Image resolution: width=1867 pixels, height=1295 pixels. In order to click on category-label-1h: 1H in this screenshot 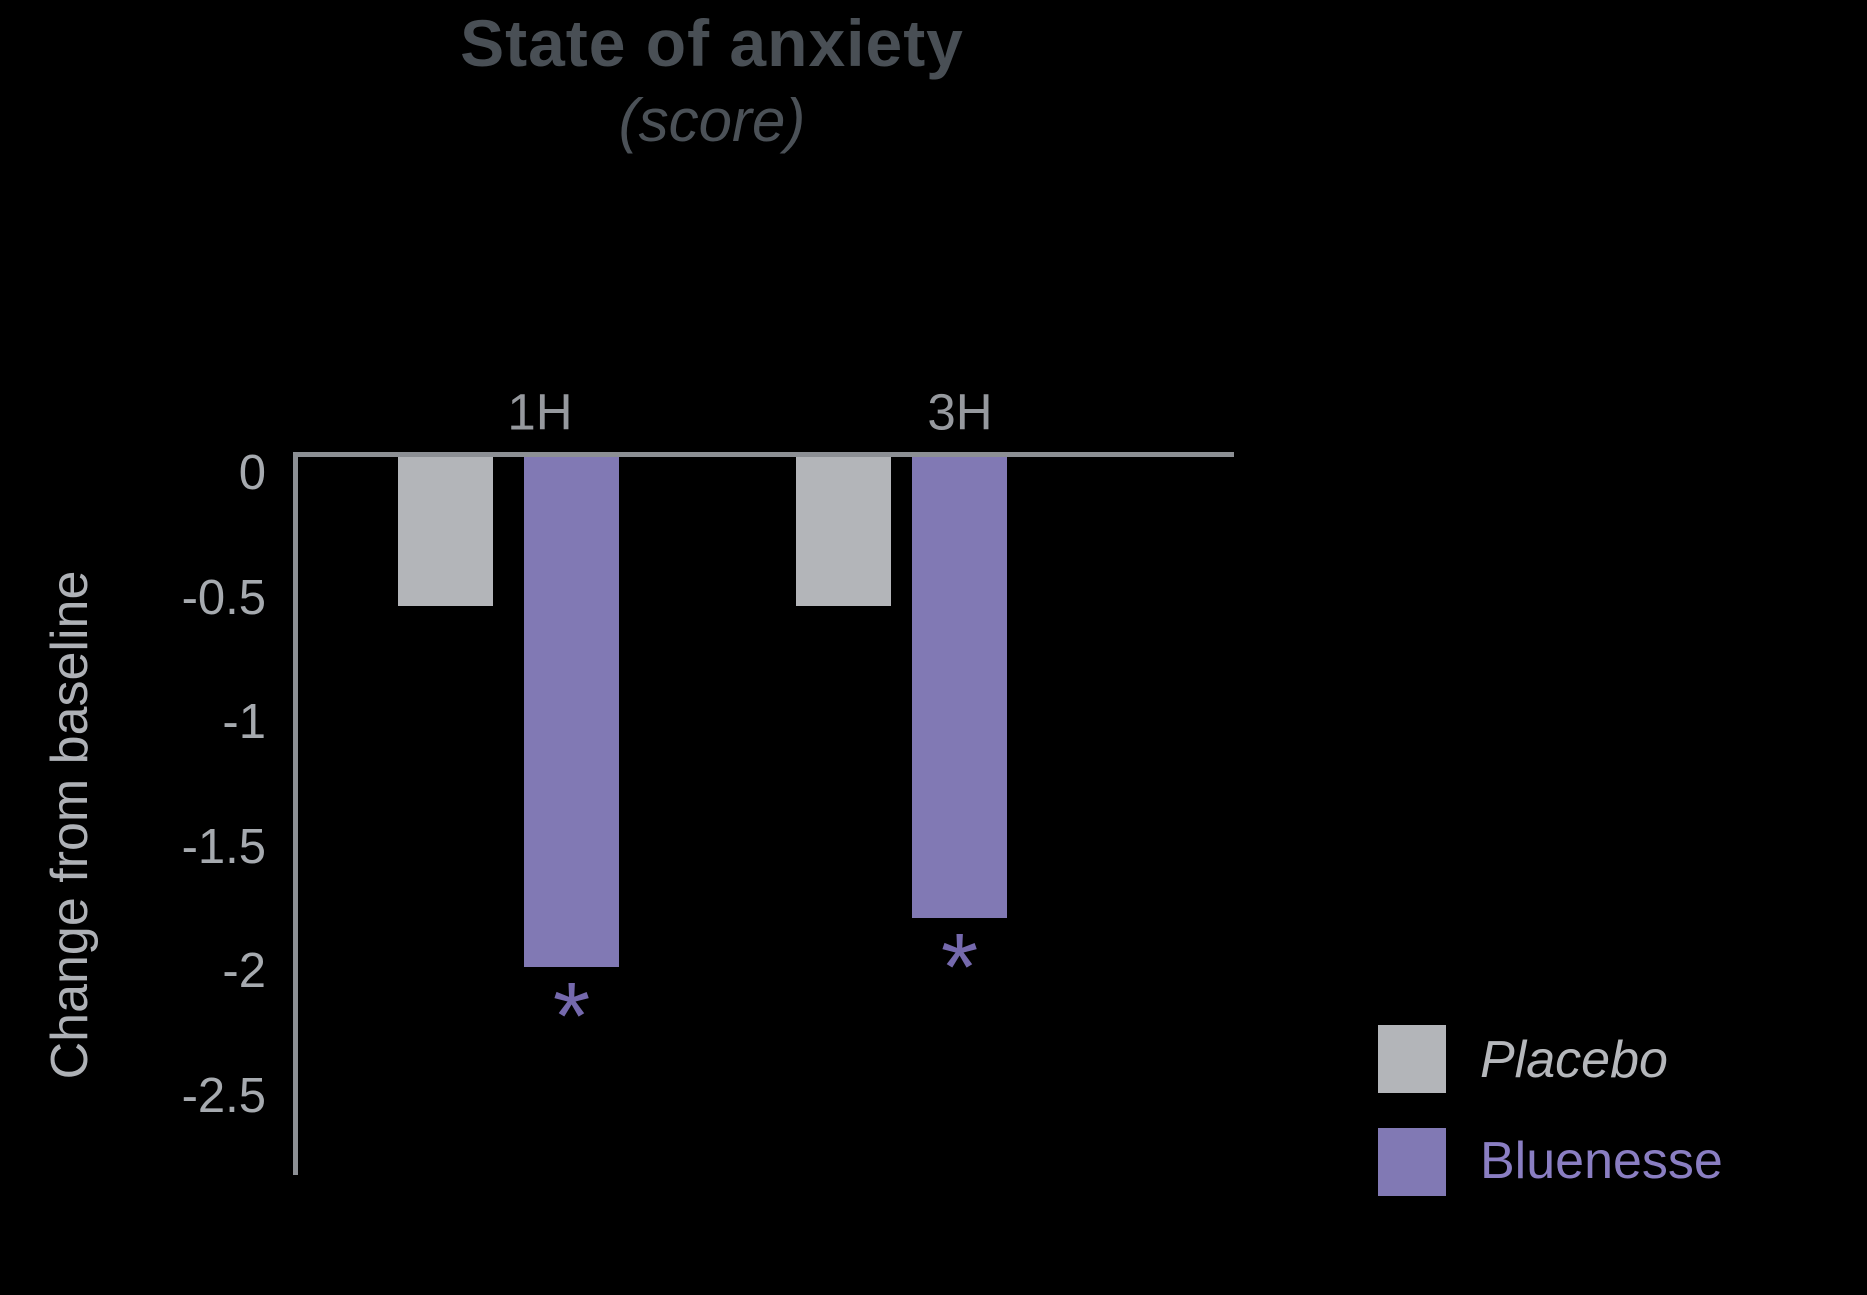, I will do `click(540, 412)`.